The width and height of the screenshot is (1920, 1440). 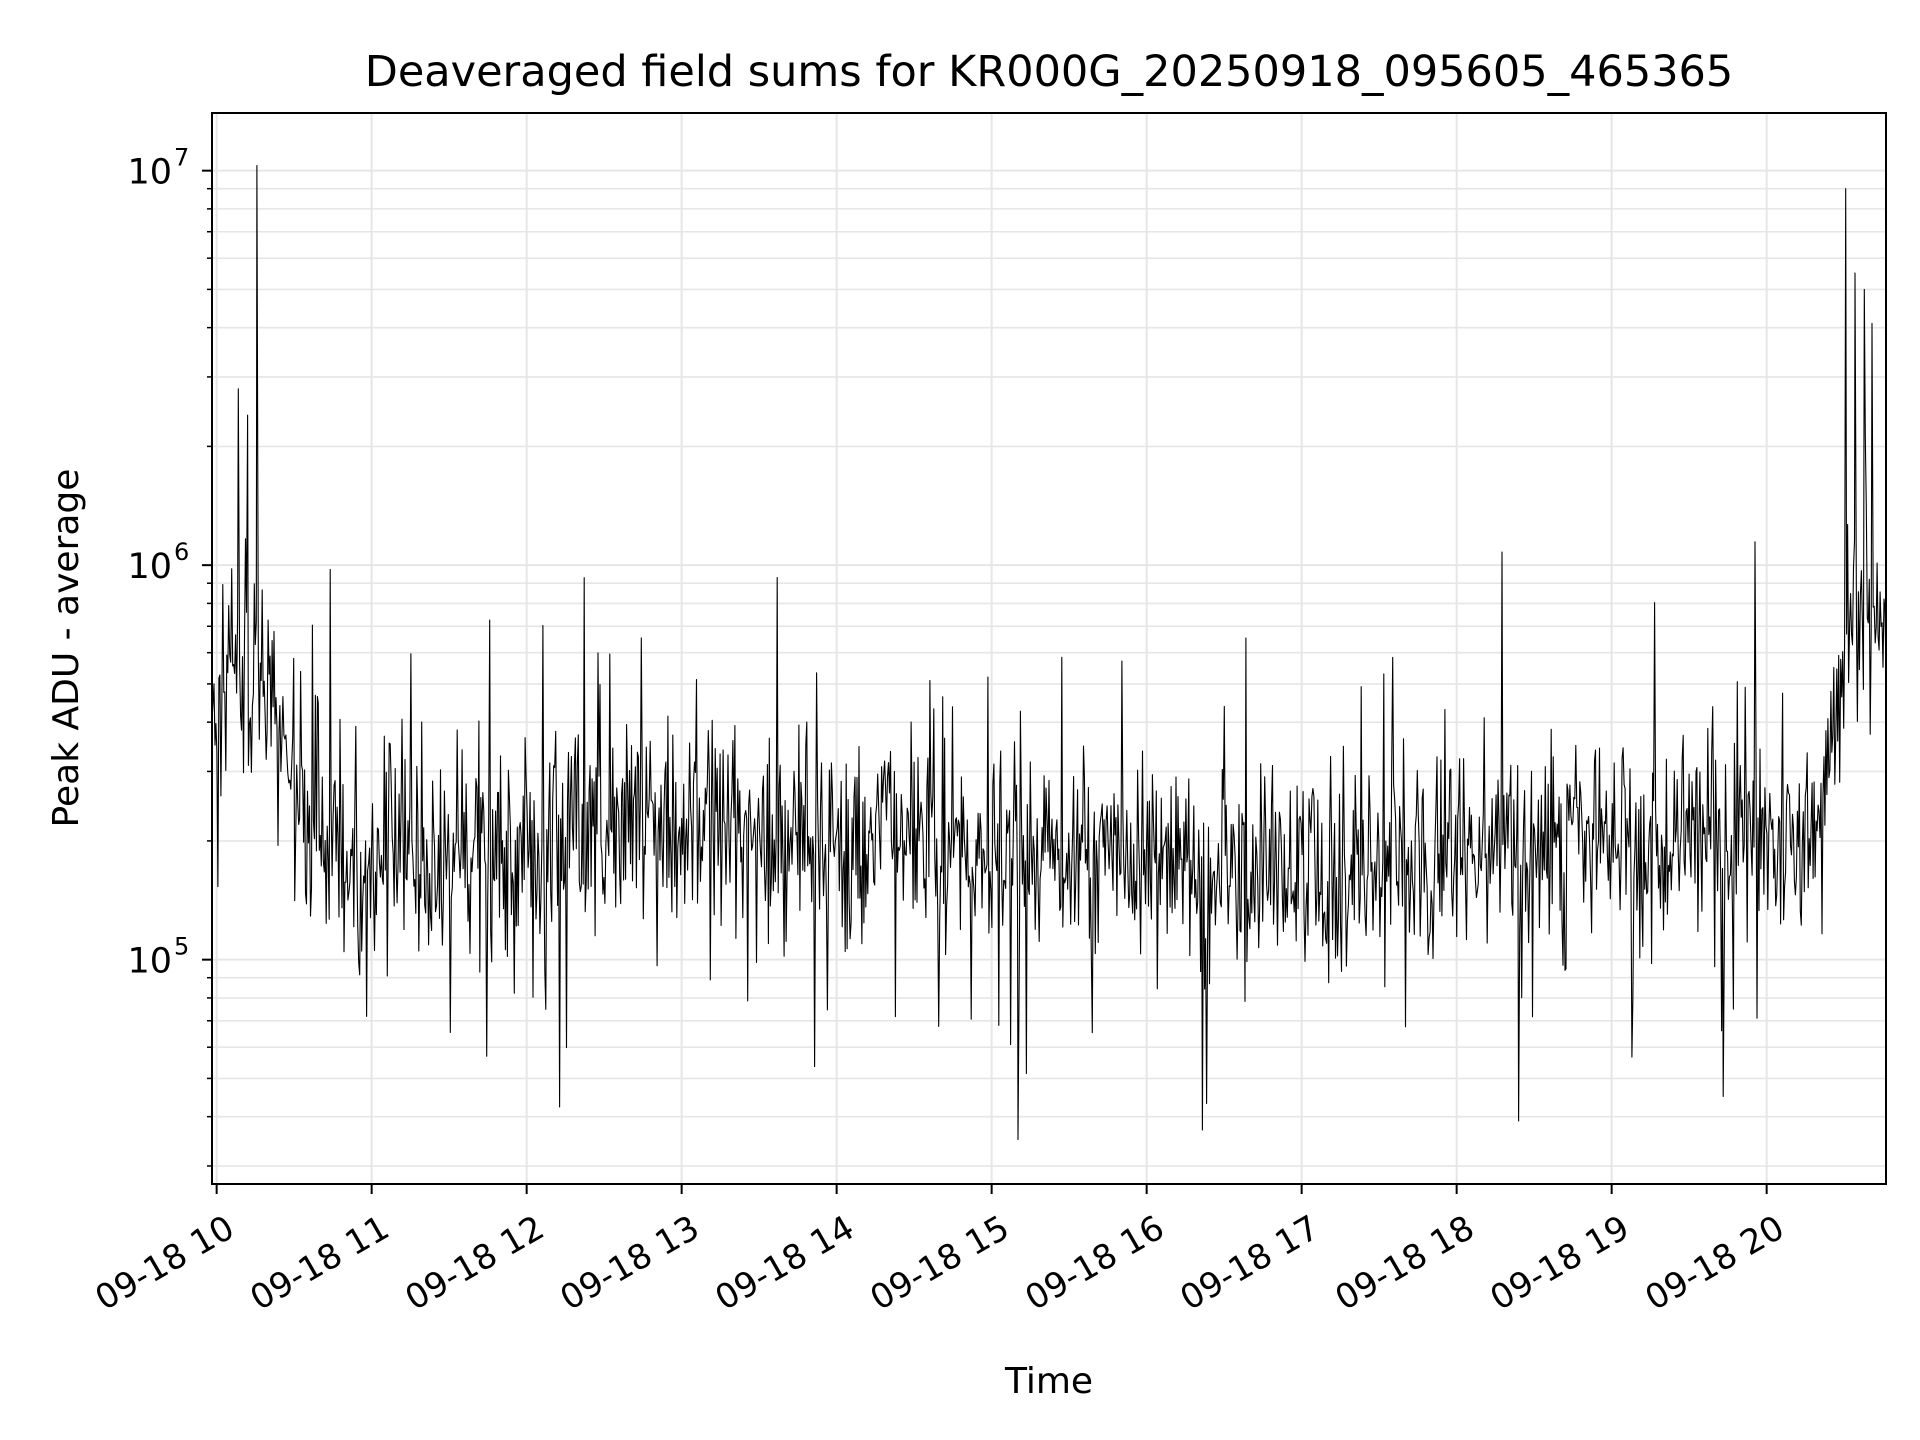 What do you see at coordinates (66, 648) in the screenshot?
I see `y-axis-label: Peak ADU - average` at bounding box center [66, 648].